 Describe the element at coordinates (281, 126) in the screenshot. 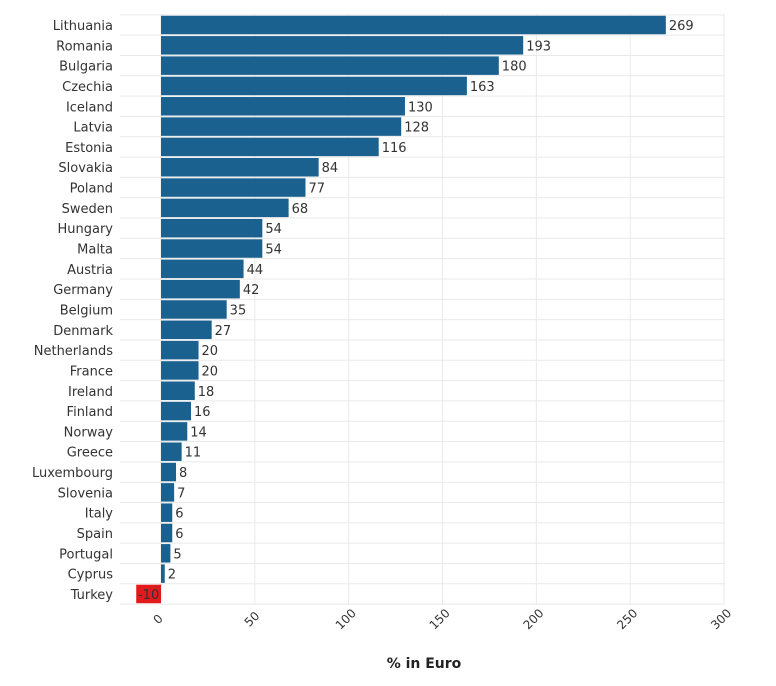

I see `bar-latvia` at that location.